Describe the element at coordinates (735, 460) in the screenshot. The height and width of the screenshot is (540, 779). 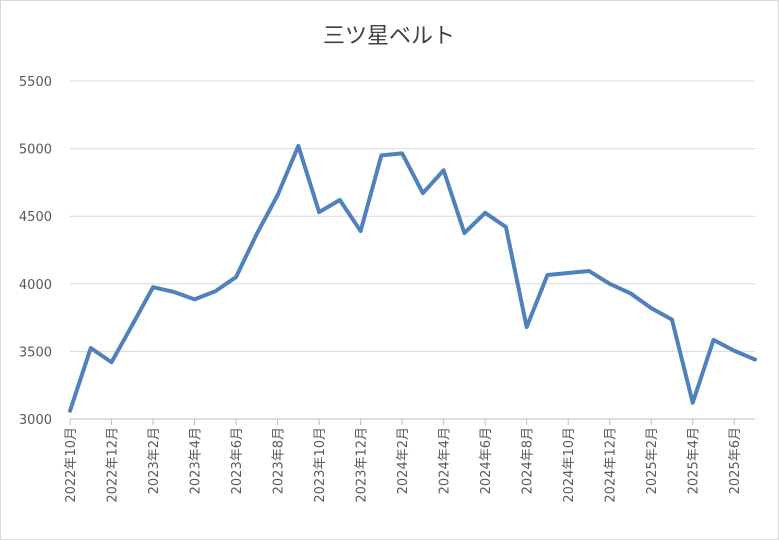
I see `x-tick-label: 2025年6月` at that location.